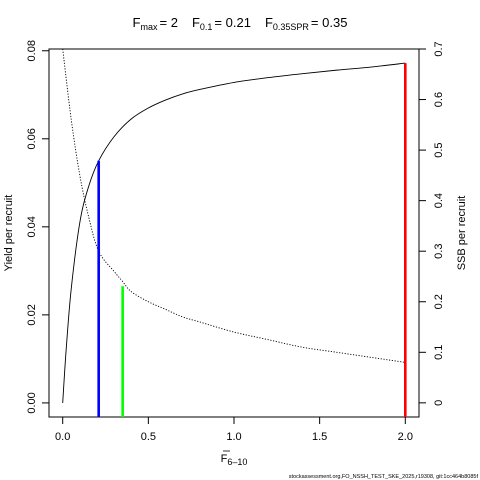 This screenshot has width=480, height=480. What do you see at coordinates (32, 138) in the screenshot?
I see `y-left-tick-label: 0.06` at bounding box center [32, 138].